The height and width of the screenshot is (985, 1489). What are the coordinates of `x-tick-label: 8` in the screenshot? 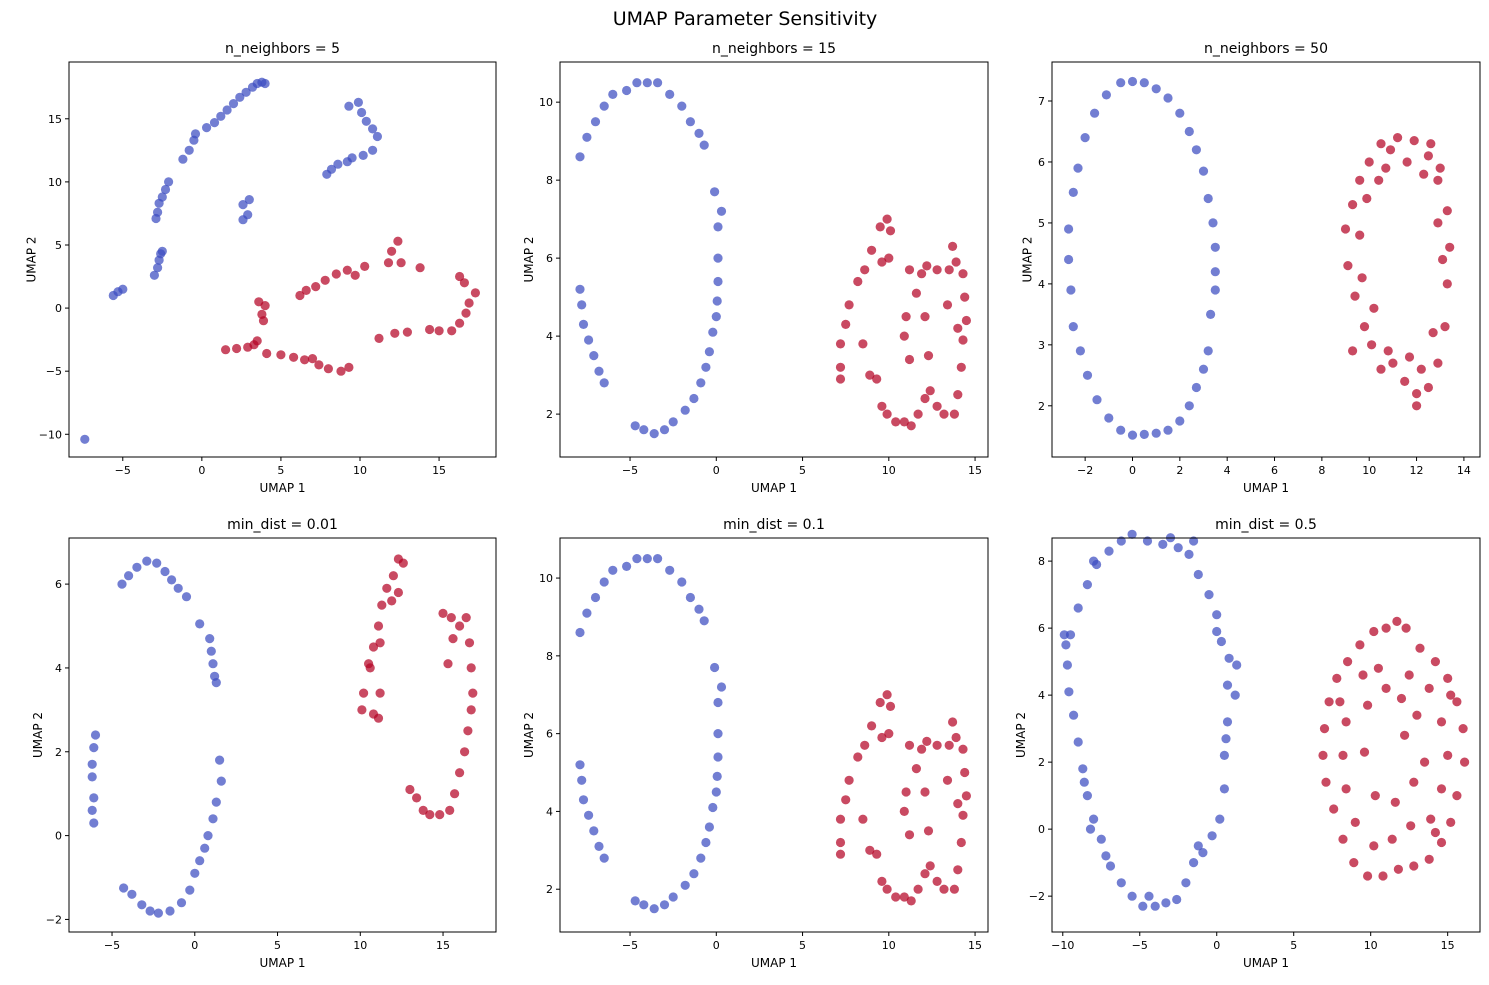 It's located at (1321, 470).